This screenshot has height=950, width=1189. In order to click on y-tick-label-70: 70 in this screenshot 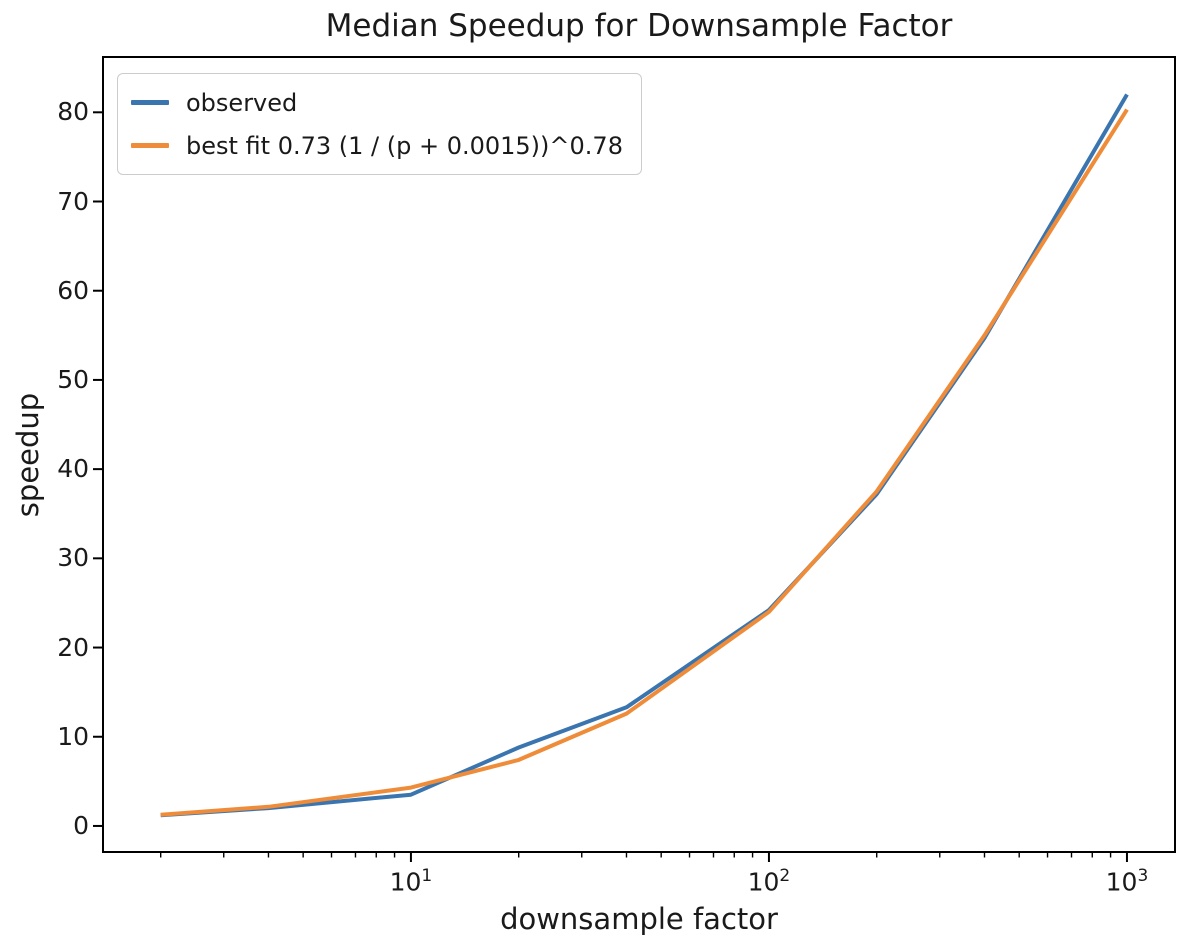, I will do `click(73, 201)`.